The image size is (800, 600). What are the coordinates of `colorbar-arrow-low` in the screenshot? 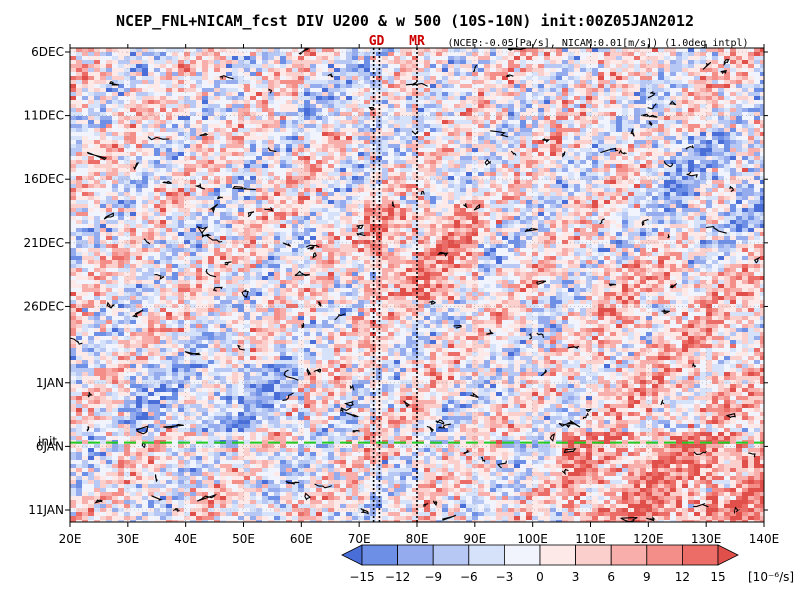 It's located at (352, 555).